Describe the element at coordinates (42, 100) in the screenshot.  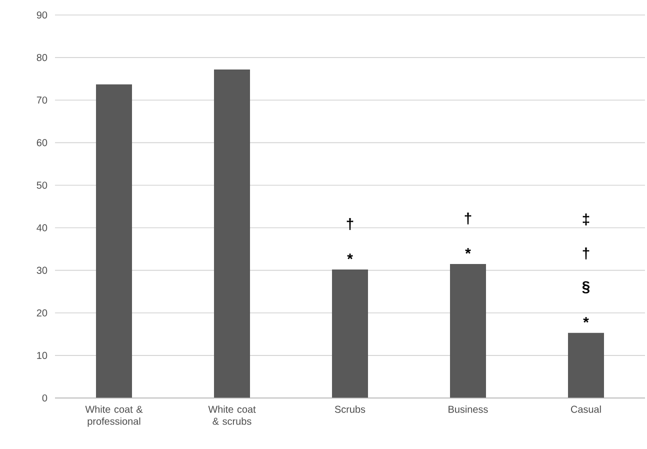
I see `y-tick-label: 70` at that location.